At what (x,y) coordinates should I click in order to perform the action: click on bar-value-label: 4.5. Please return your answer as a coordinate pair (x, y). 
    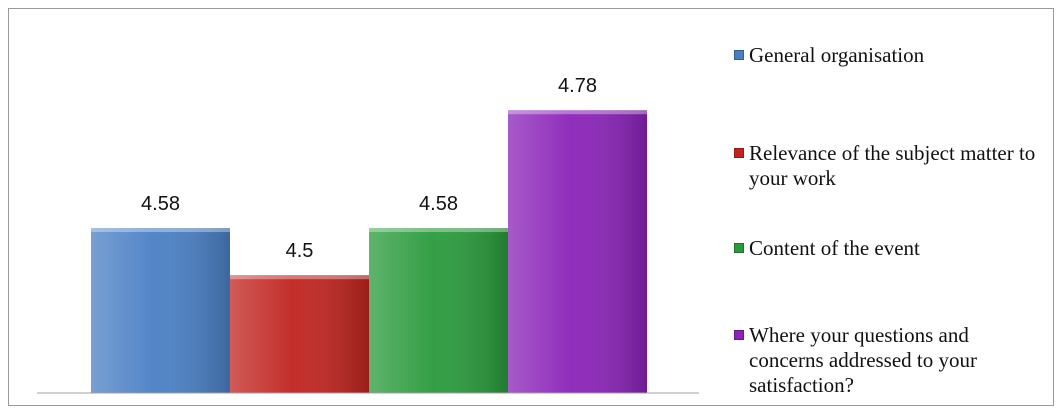
    Looking at the image, I should click on (300, 251).